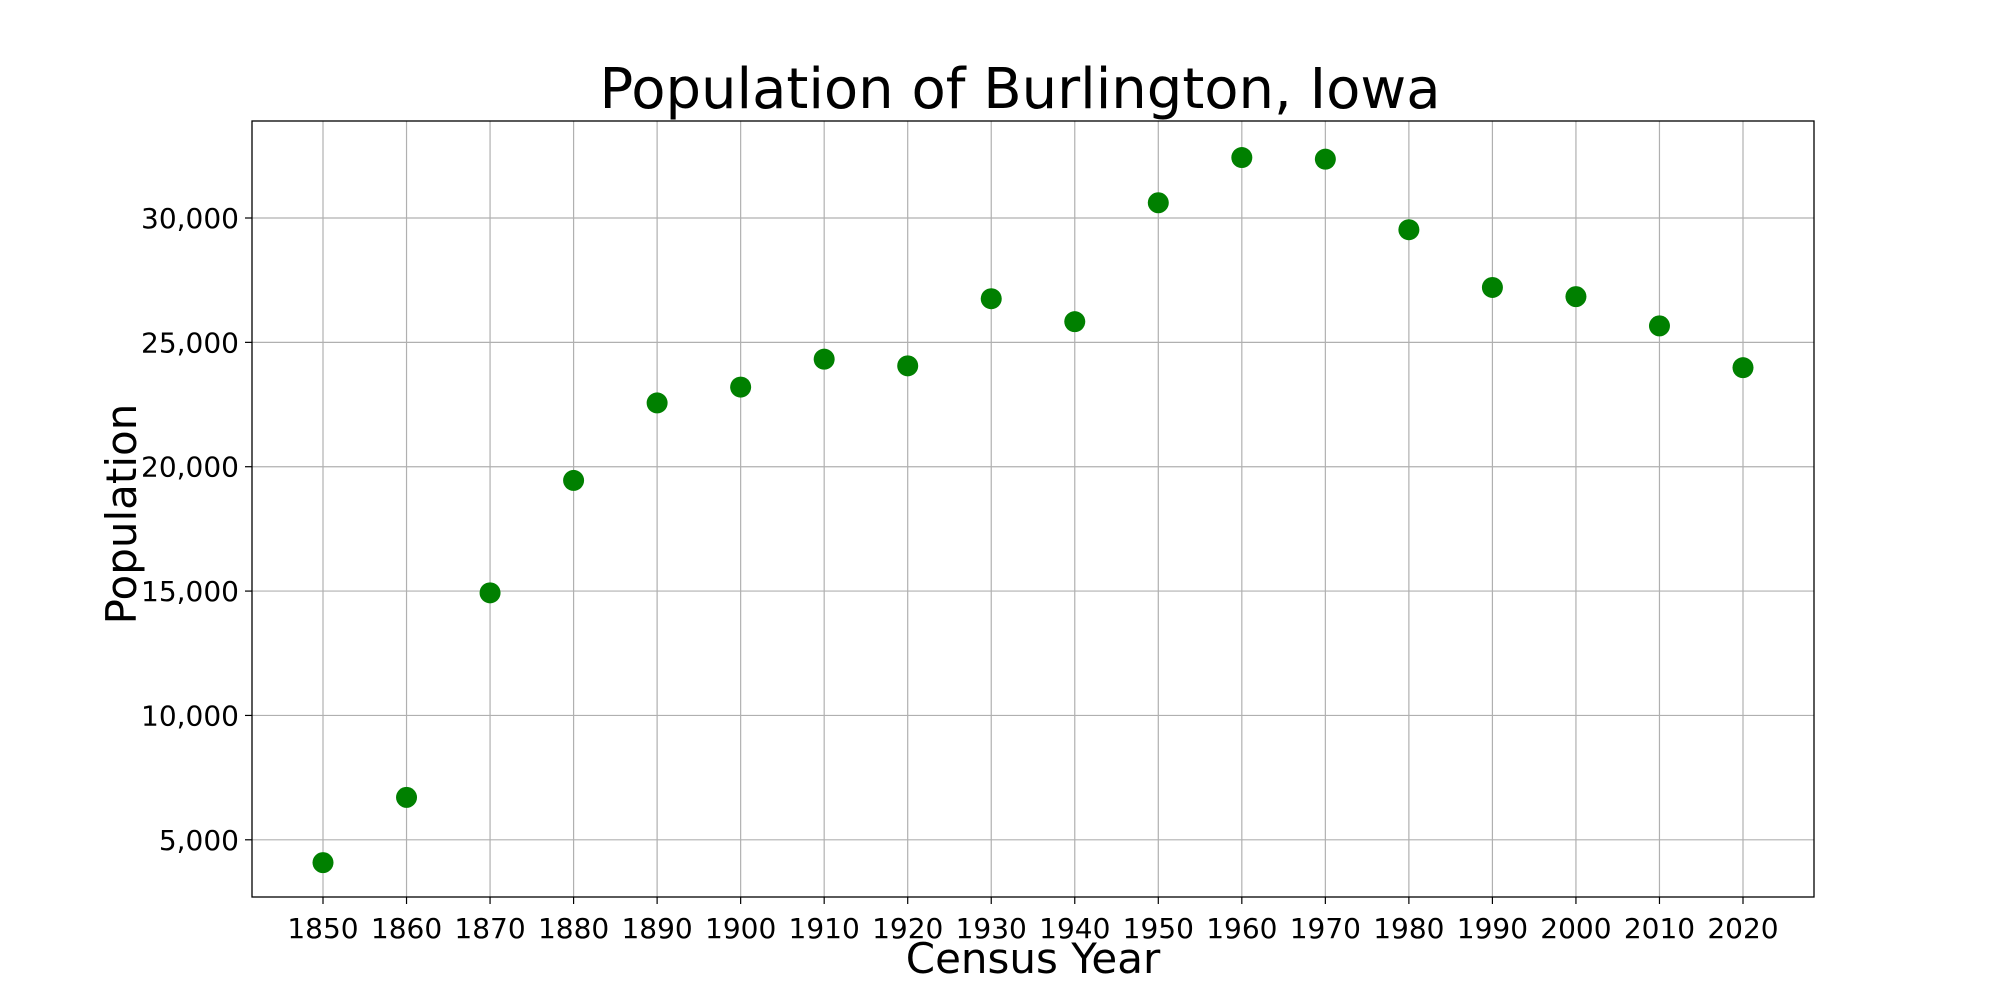 The image size is (2000, 1000). I want to click on x-tick-label: 1960, so click(1241, 928).